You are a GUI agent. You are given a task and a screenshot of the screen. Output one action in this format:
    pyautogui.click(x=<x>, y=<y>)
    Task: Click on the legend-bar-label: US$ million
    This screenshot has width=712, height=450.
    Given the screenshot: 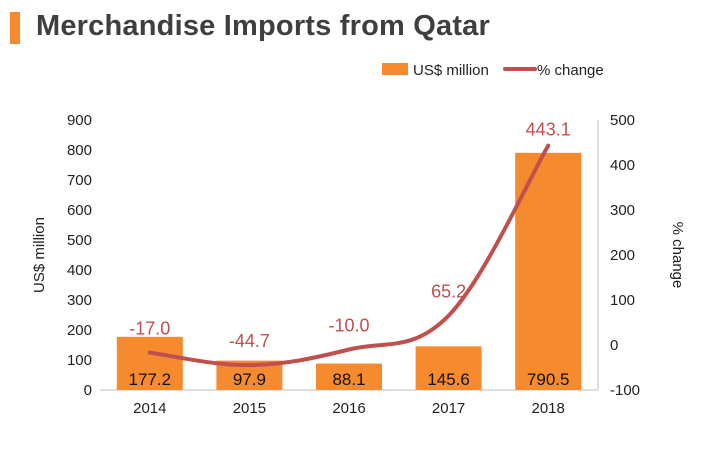 What is the action you would take?
    pyautogui.click(x=451, y=70)
    